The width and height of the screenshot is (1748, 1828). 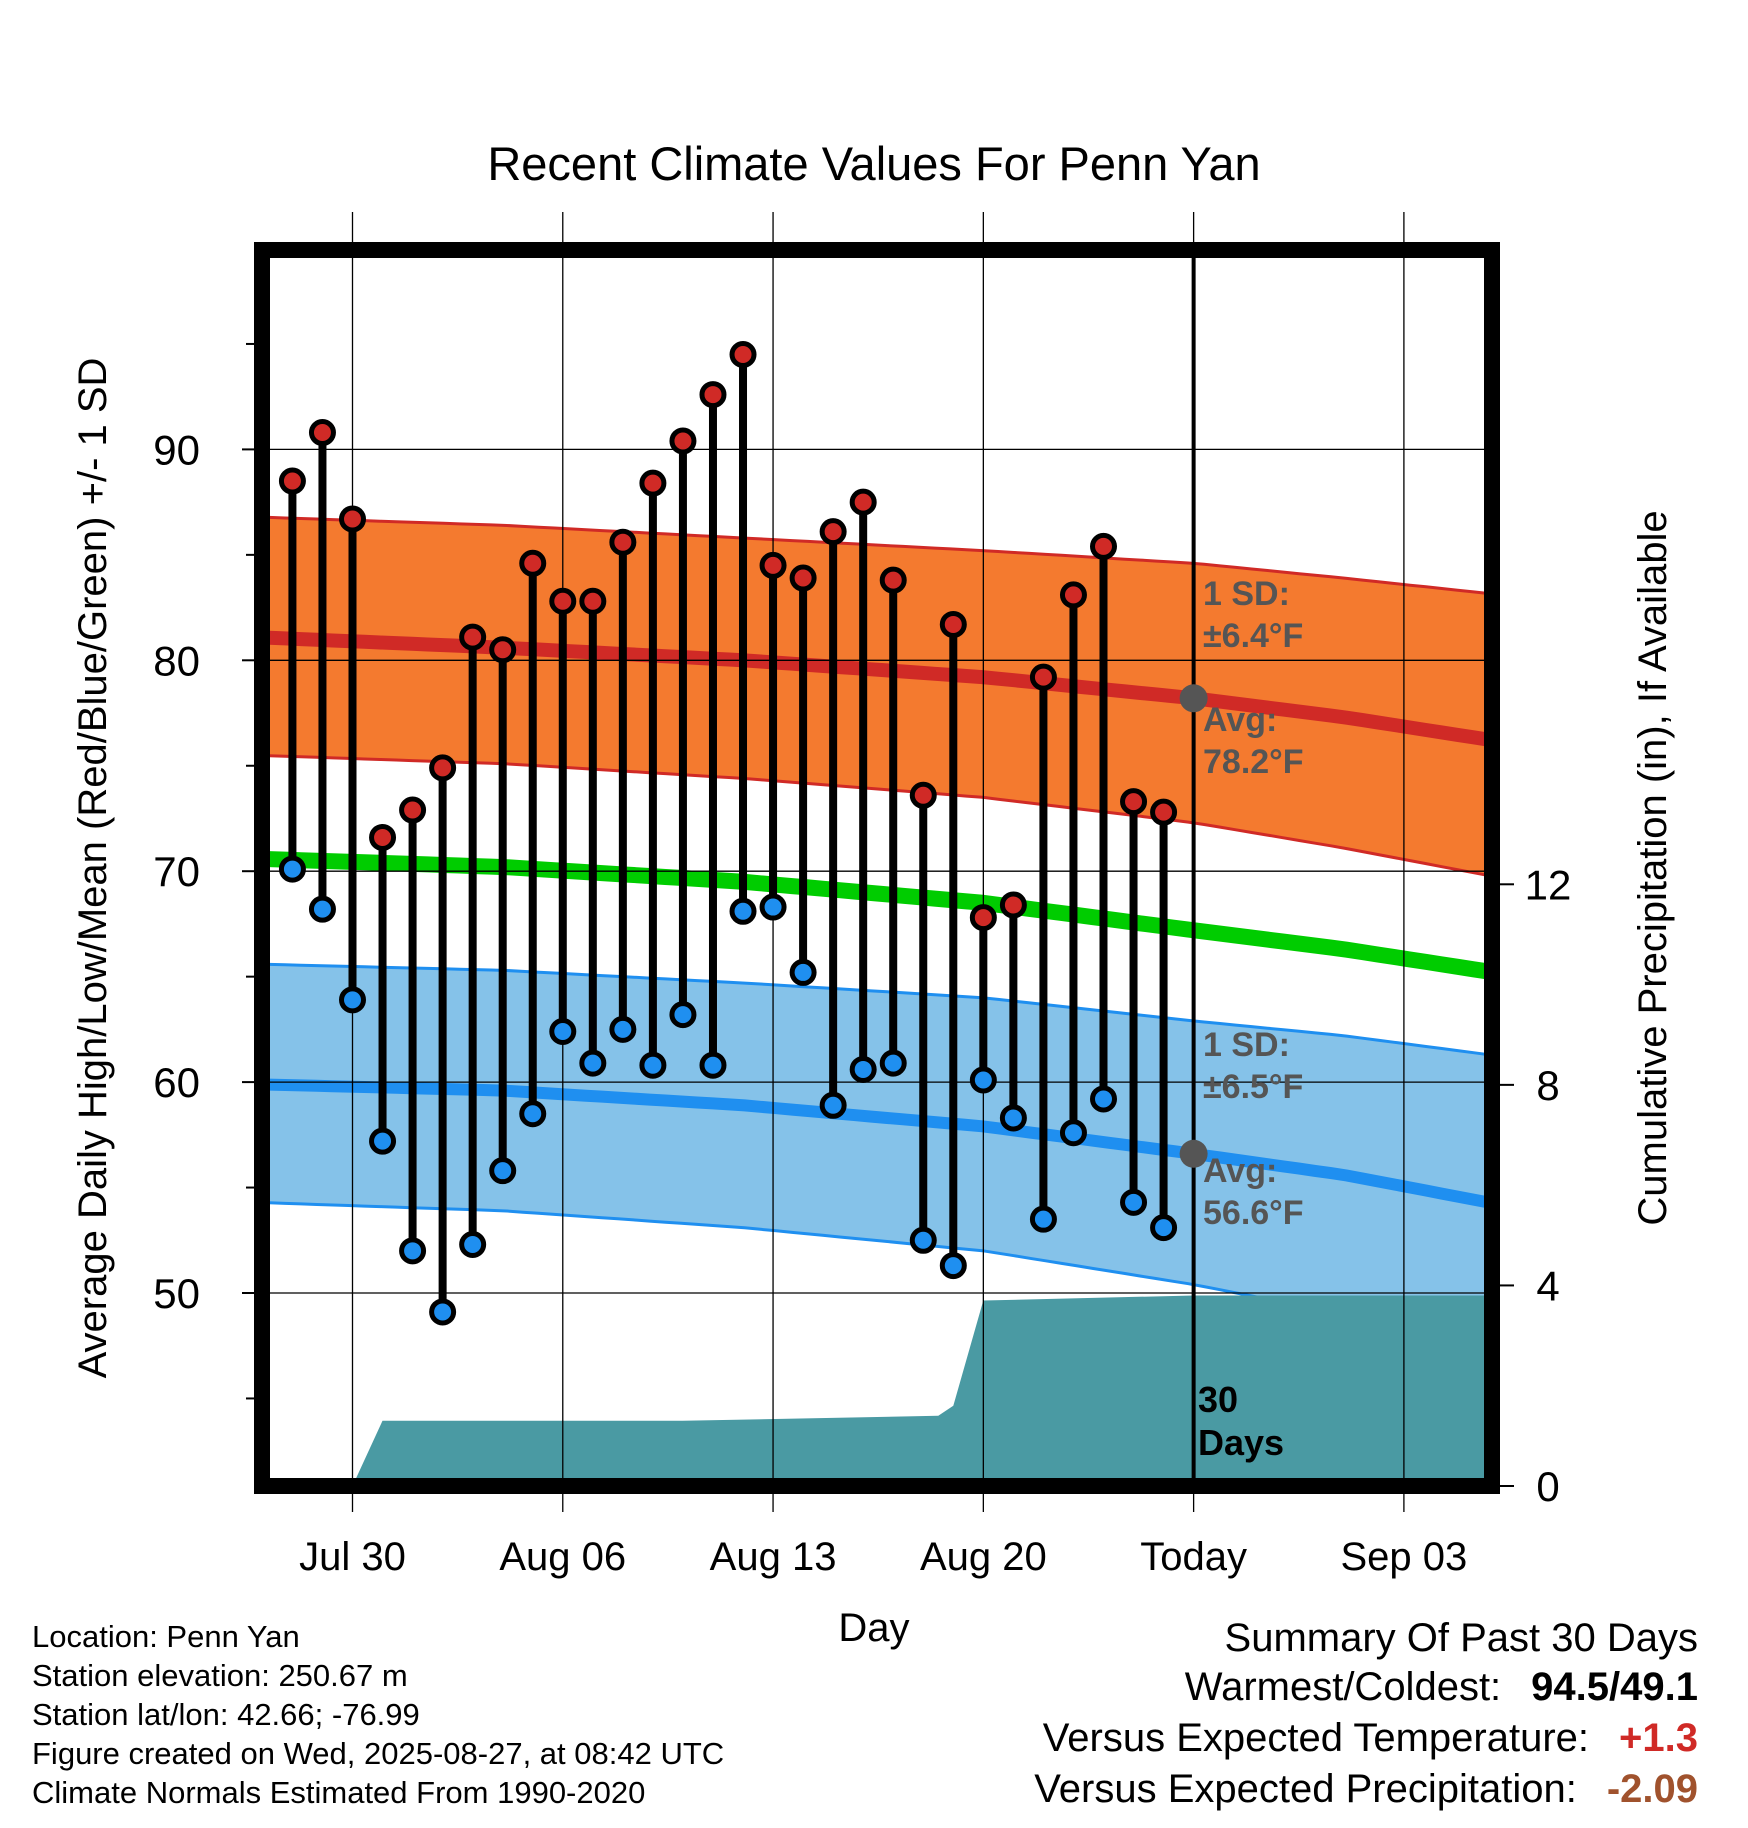 I want to click on high-sd-lower-line, so click(x=877, y=815).